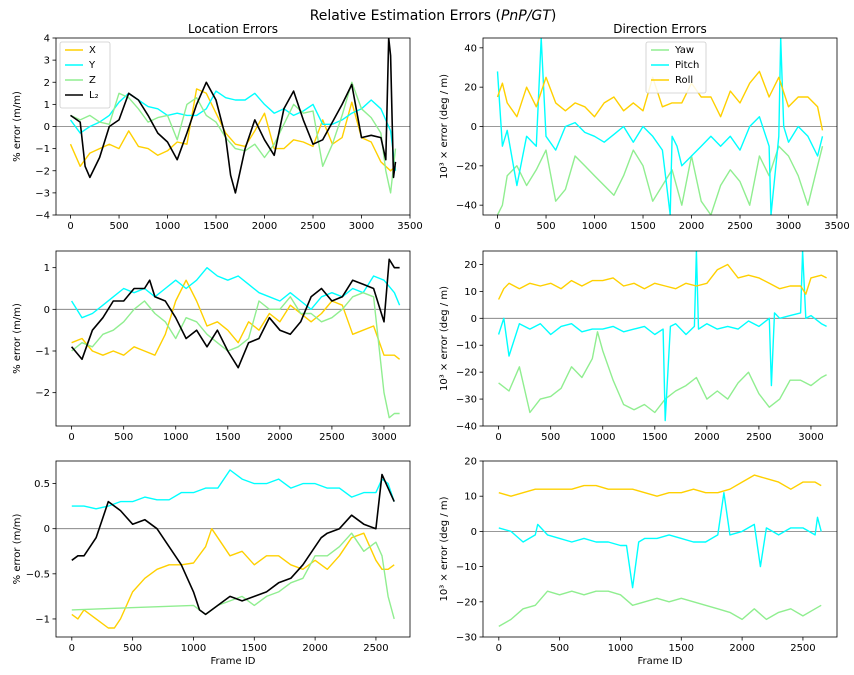 The image size is (854, 675). What do you see at coordinates (433, 16) in the screenshot?
I see `figure-suptitle: Relative Estimation Errors (PnP/GT)` at bounding box center [433, 16].